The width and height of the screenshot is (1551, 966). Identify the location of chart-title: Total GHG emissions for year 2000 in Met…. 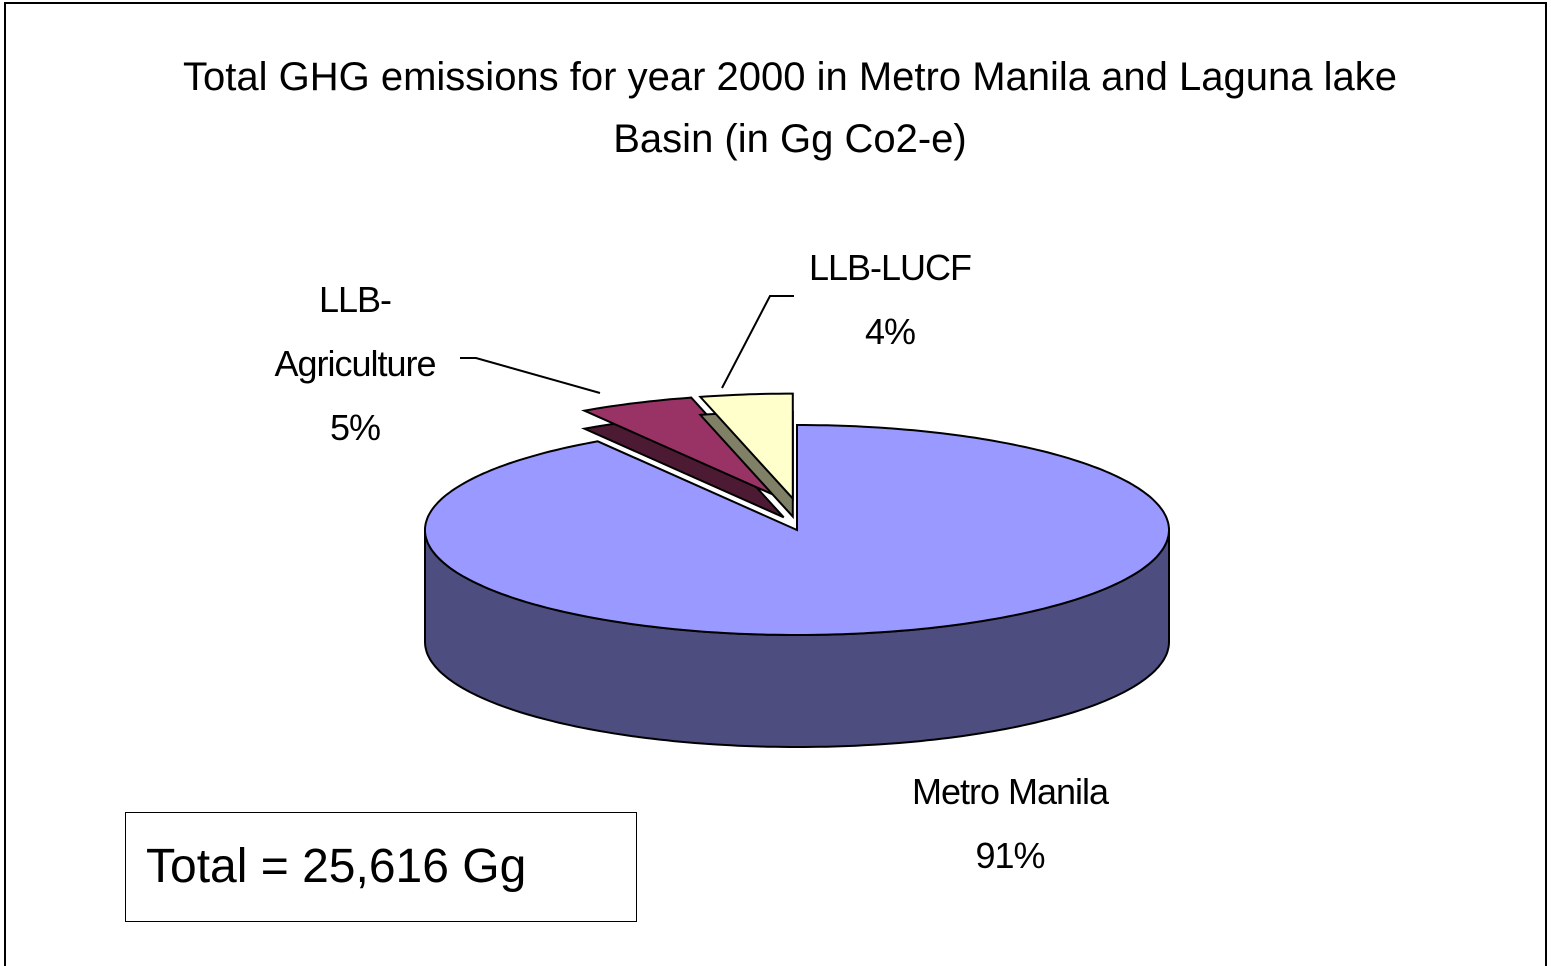
(790, 108).